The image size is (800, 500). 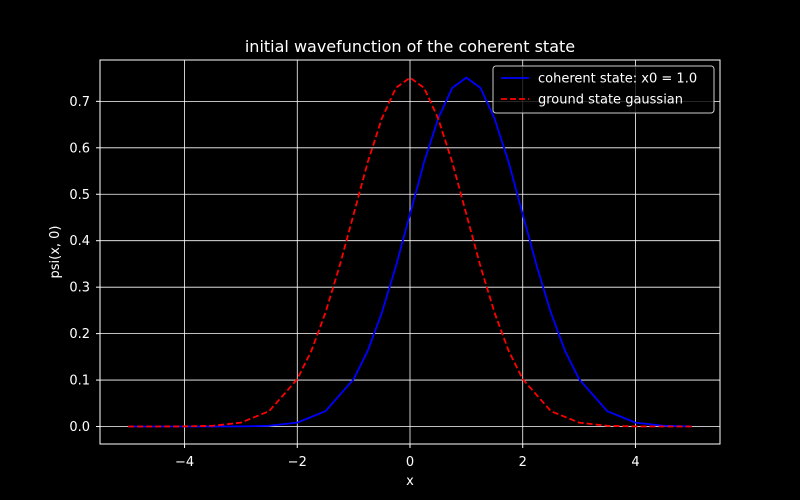 What do you see at coordinates (523, 462) in the screenshot?
I see `x-tick-label: 2` at bounding box center [523, 462].